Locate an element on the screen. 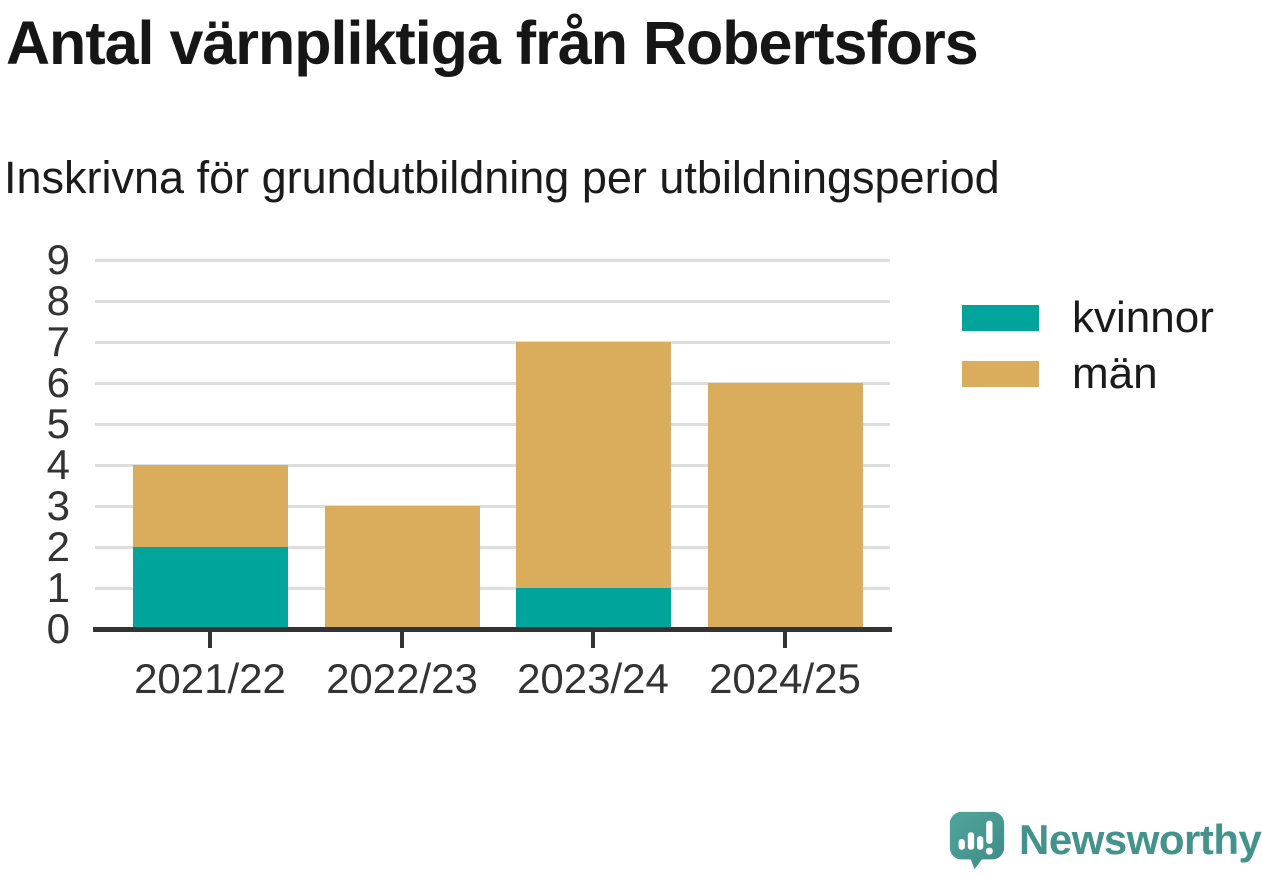  legend-label-kvinnor: kvinnor is located at coordinates (1143, 317).